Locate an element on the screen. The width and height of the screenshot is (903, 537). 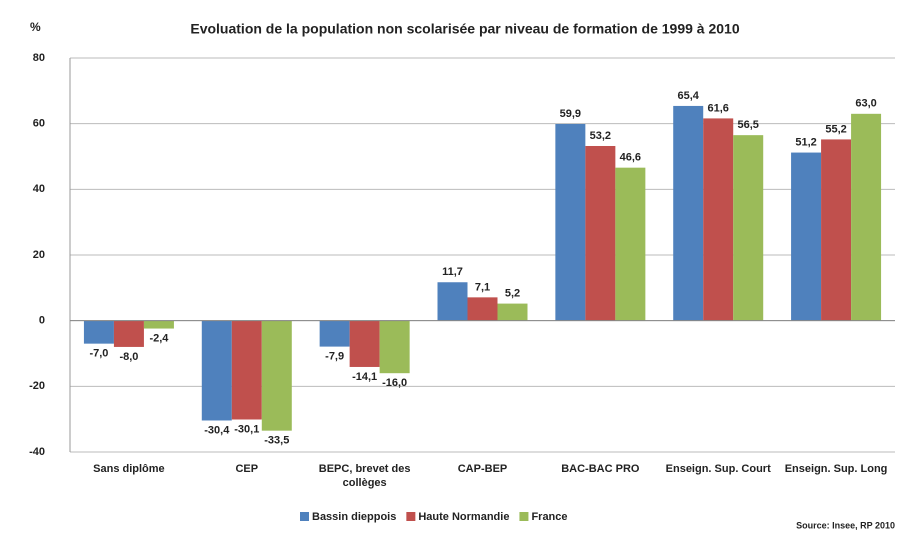
legend-label: Haute Normandie is located at coordinates (463, 517).